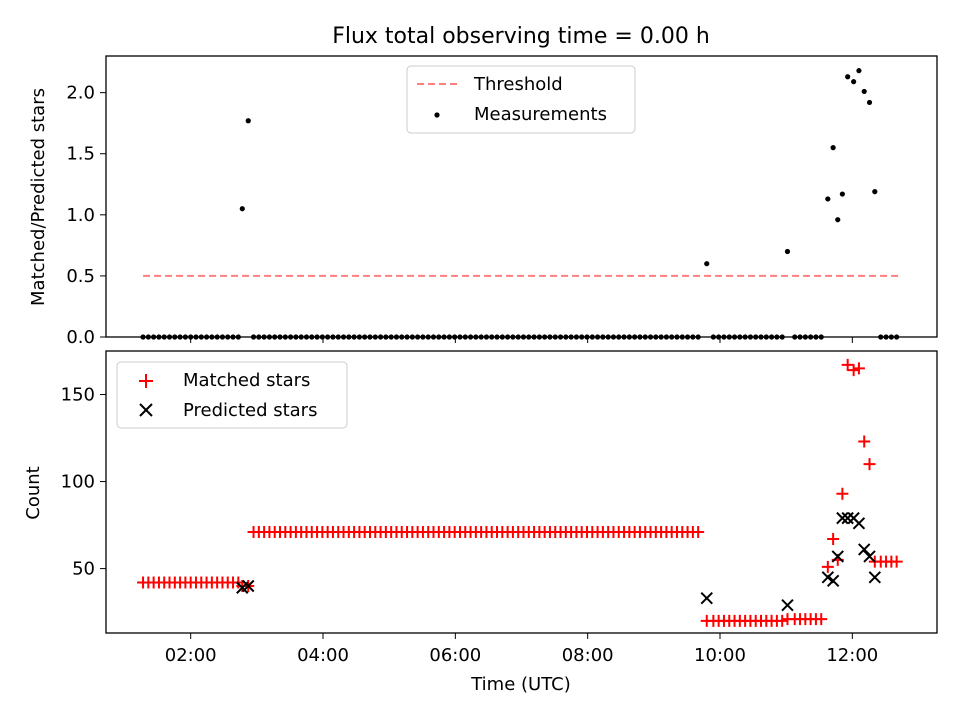 This screenshot has height=720, width=960. I want to click on ratio-y-tick-label: 0.0, so click(80, 337).